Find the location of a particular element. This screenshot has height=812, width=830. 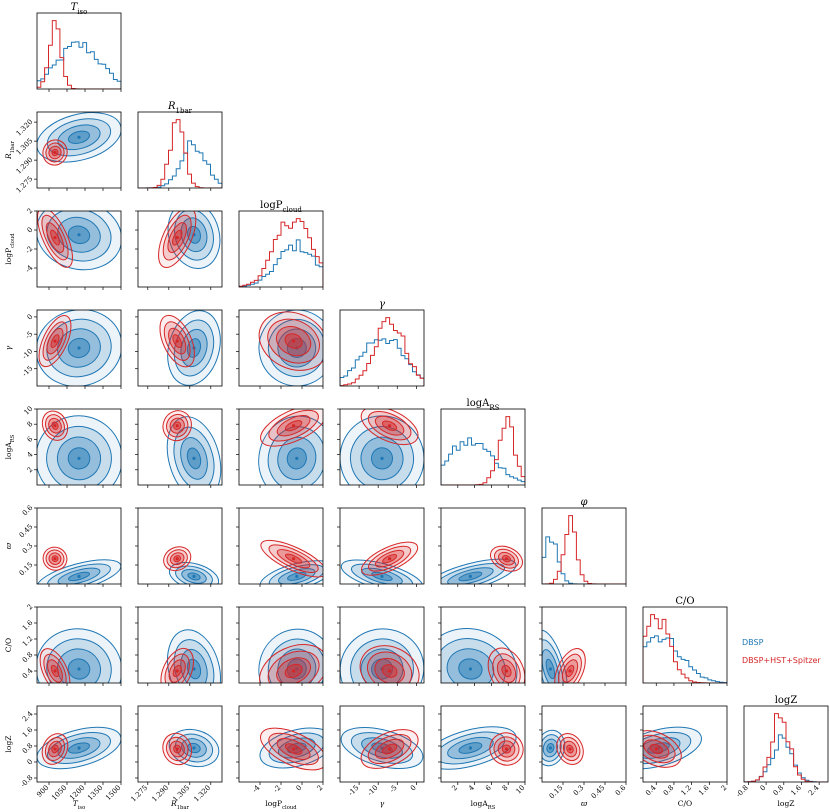

panel-logARS-logARS is located at coordinates (483, 450).